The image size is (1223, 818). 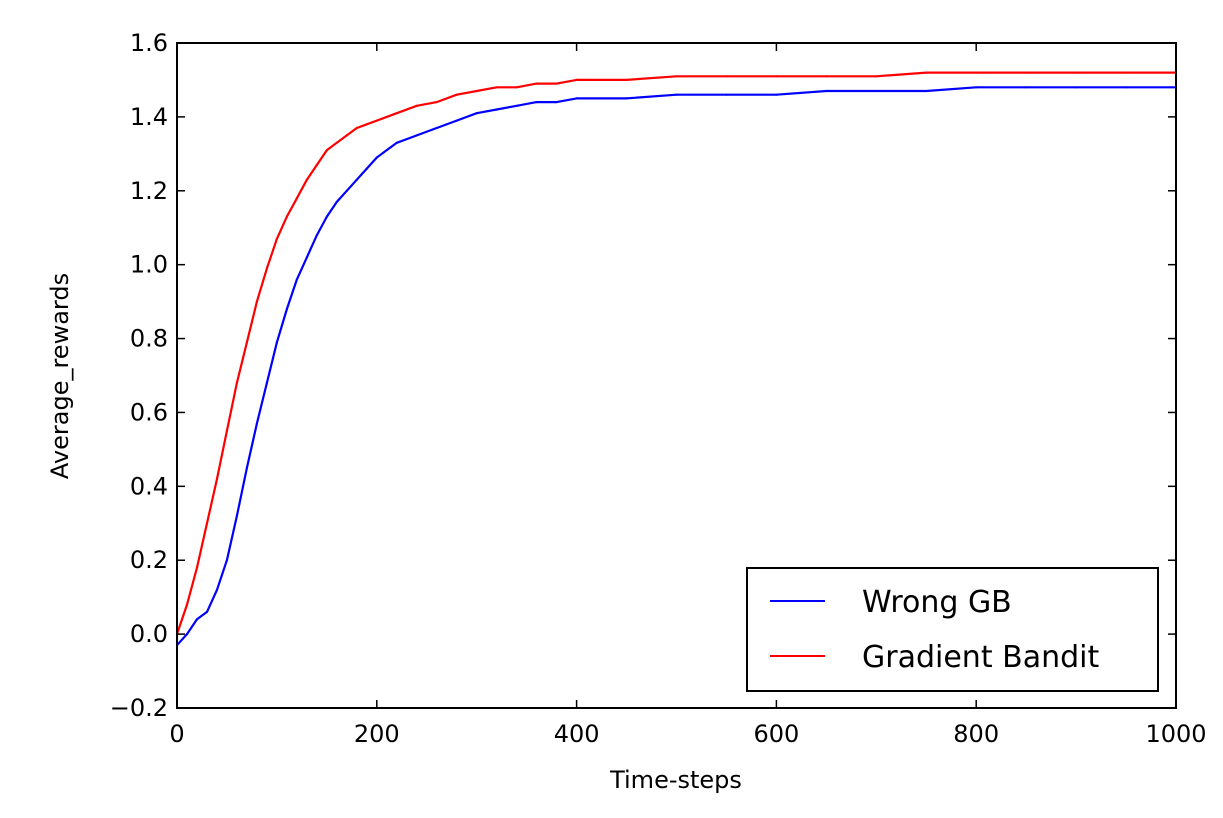 I want to click on y-tick-label: 0.2, so click(x=149, y=560).